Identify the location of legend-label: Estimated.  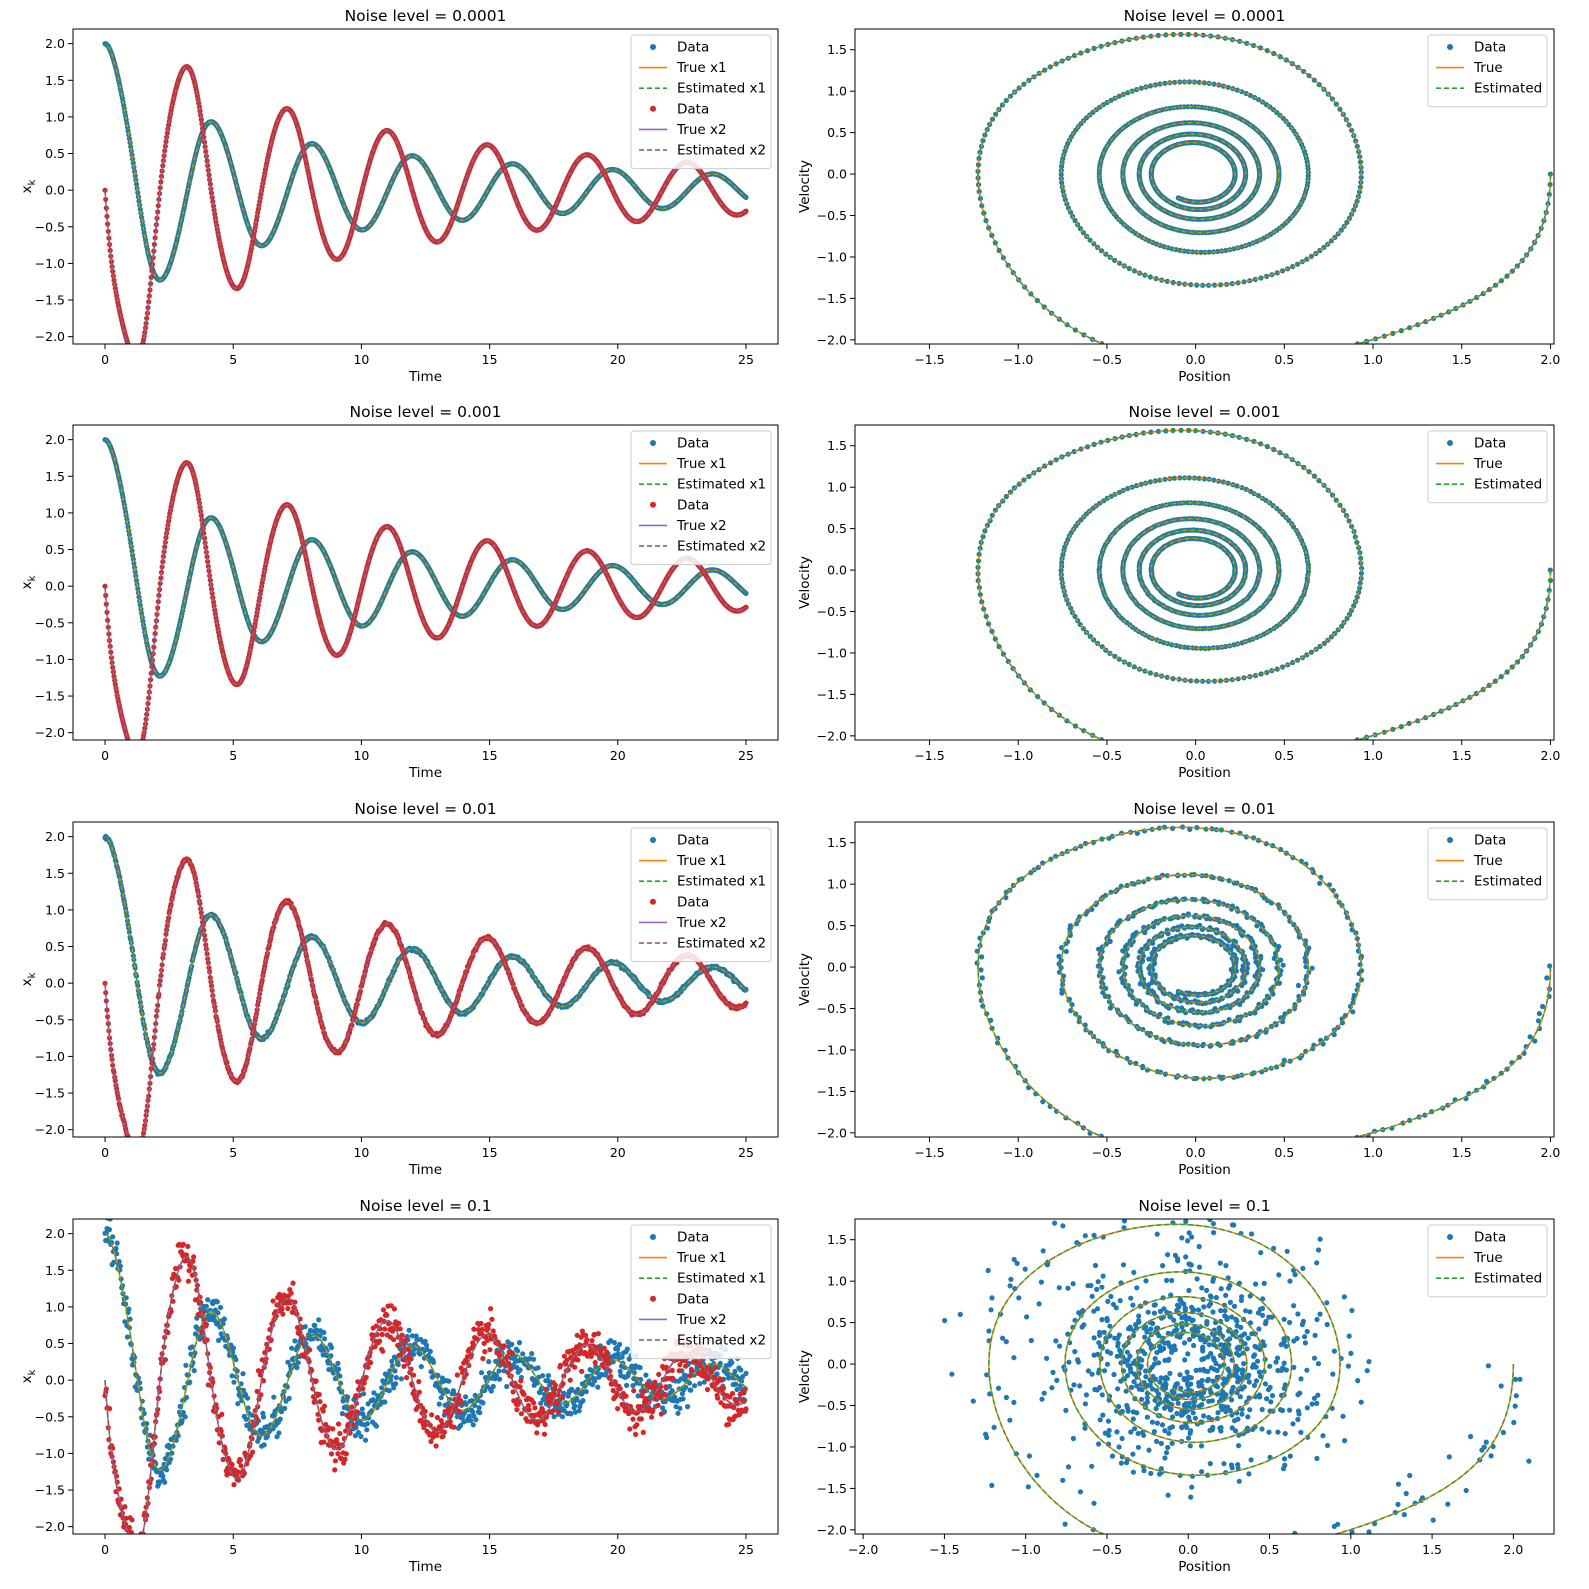
(1508, 89).